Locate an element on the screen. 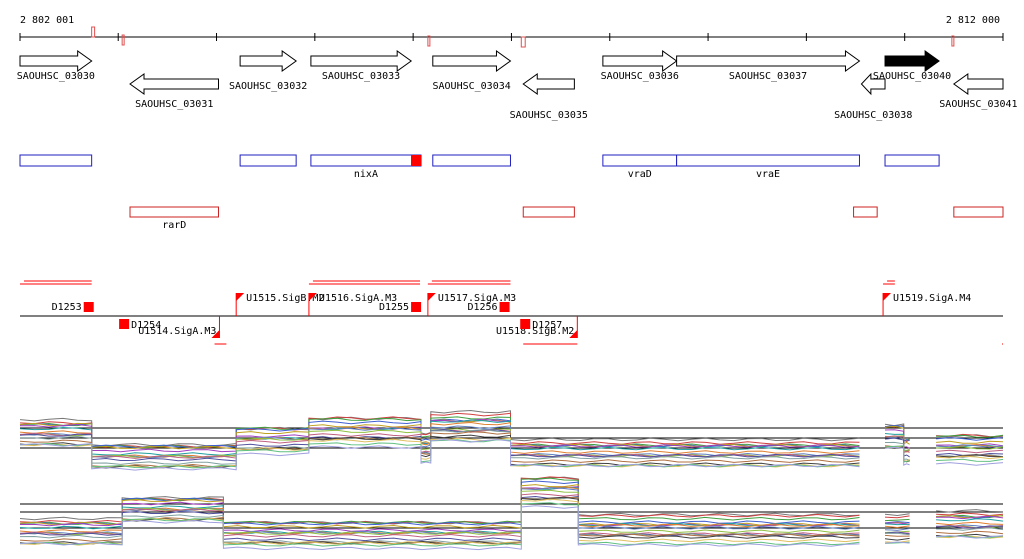 This screenshot has width=1024, height=559. terminator-label: D1253 is located at coordinates (67, 307).